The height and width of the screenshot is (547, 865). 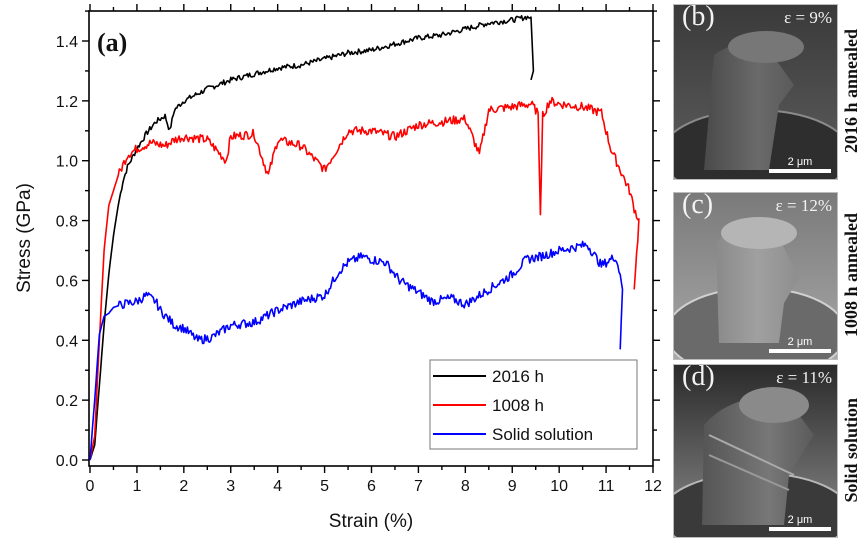 What do you see at coordinates (67, 252) in the screenshot?
I see `y-tick-labels: 0.0 0.2 0.4 0.6 0.8 1.0 1.2 1.4` at bounding box center [67, 252].